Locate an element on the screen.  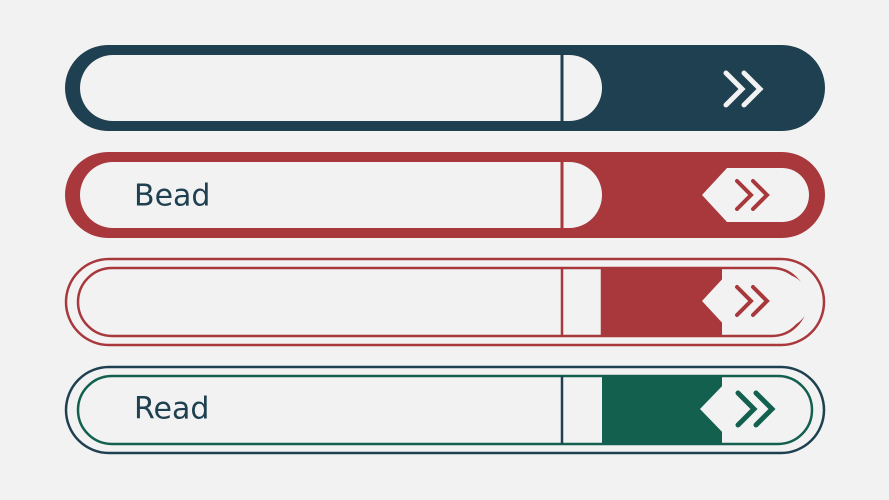
input-bar: Bead is located at coordinates (445, 195).